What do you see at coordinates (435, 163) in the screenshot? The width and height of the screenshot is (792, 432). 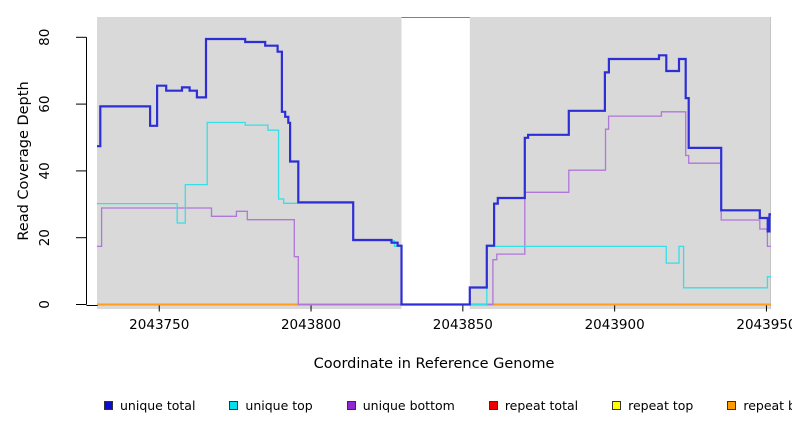 I see `coverage-gap-region` at bounding box center [435, 163].